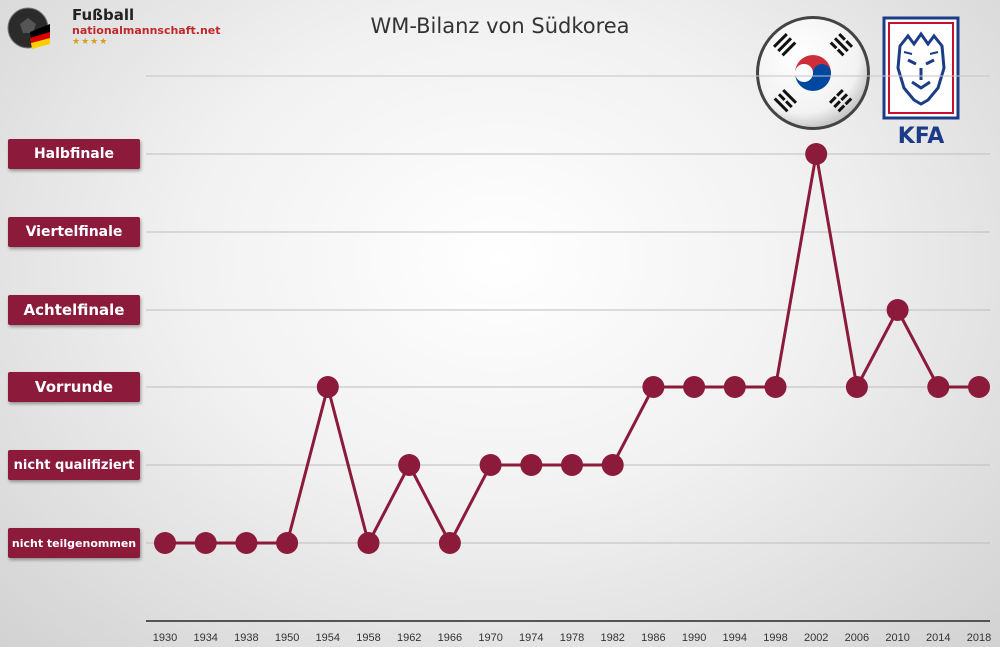 This screenshot has width=1000, height=647. What do you see at coordinates (897, 638) in the screenshot?
I see `x-tick-label: 2010` at bounding box center [897, 638].